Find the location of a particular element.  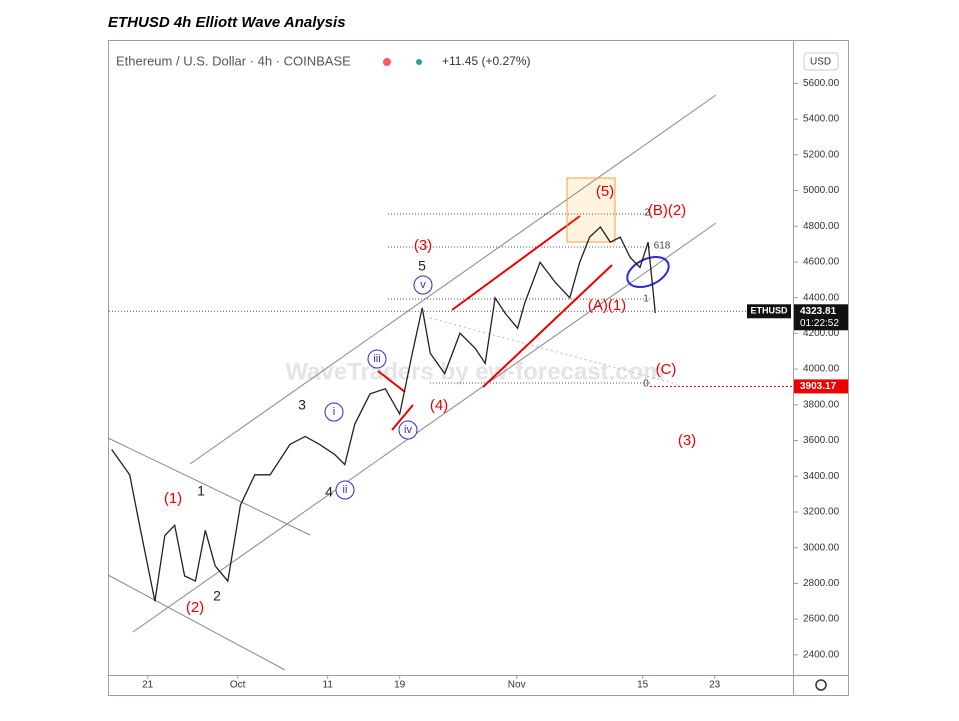

price-tag is located at coordinates (821, 317).